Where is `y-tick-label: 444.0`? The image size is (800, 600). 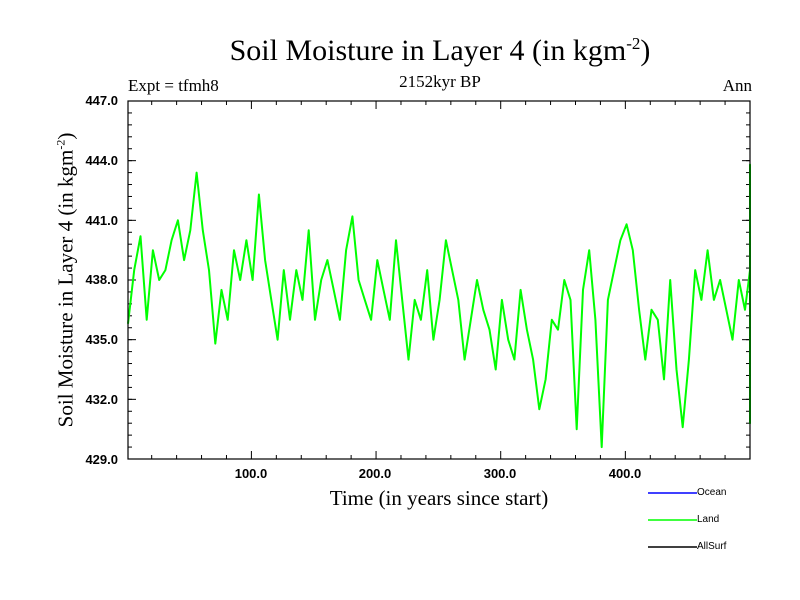 y-tick-label: 444.0 is located at coordinates (101, 160).